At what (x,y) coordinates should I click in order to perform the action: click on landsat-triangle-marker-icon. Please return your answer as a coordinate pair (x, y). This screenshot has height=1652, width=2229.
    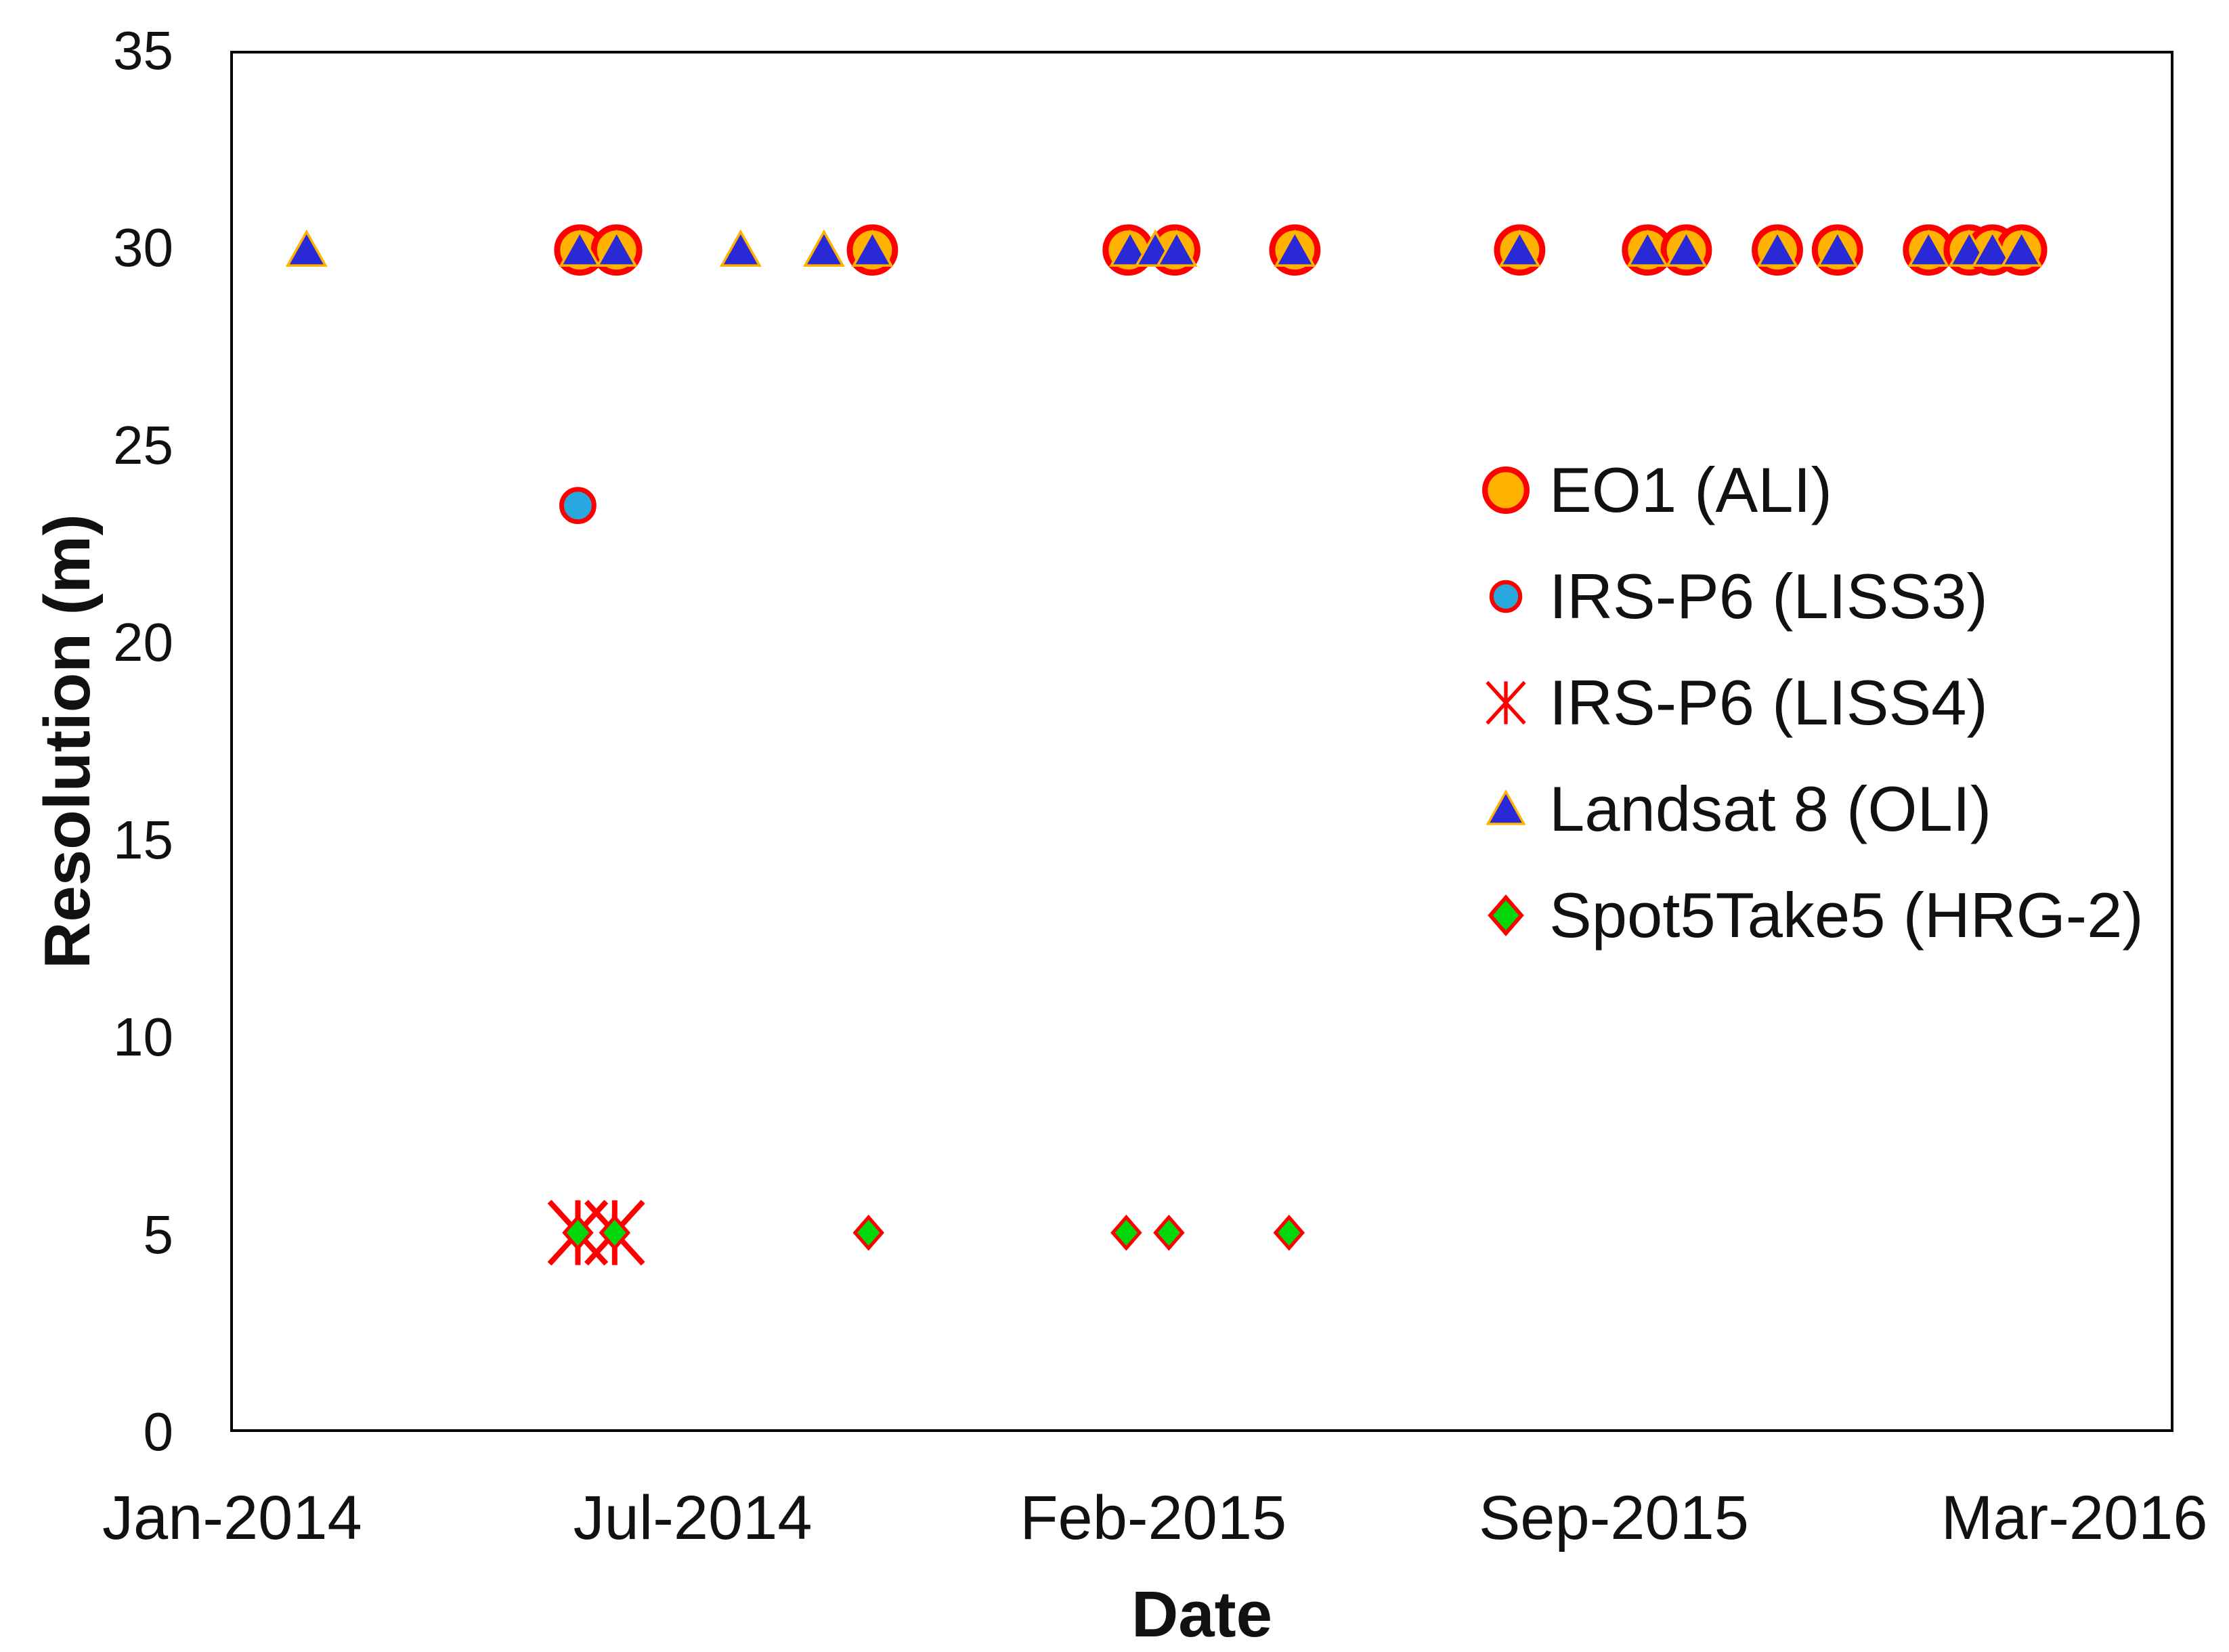
    Looking at the image, I should click on (1506, 807).